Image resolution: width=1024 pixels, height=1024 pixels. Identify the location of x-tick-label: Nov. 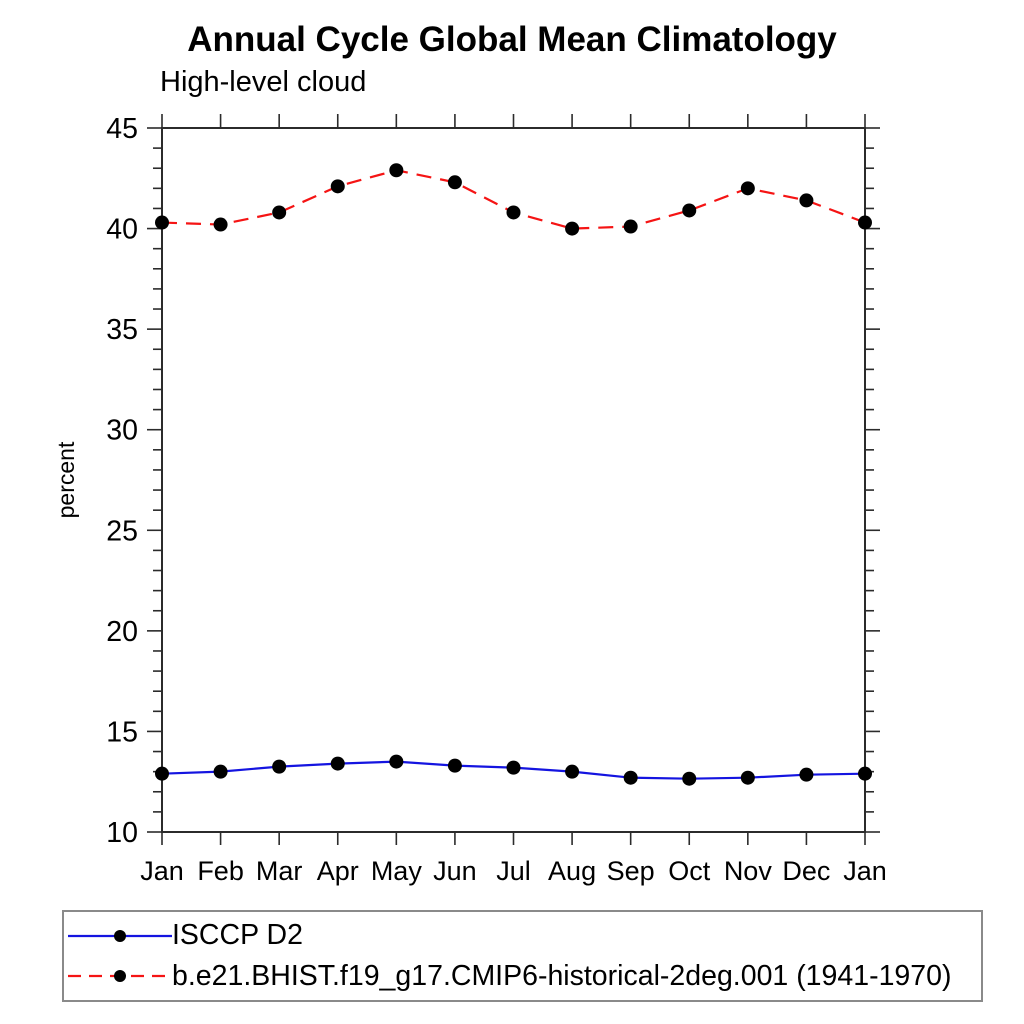
(748, 871).